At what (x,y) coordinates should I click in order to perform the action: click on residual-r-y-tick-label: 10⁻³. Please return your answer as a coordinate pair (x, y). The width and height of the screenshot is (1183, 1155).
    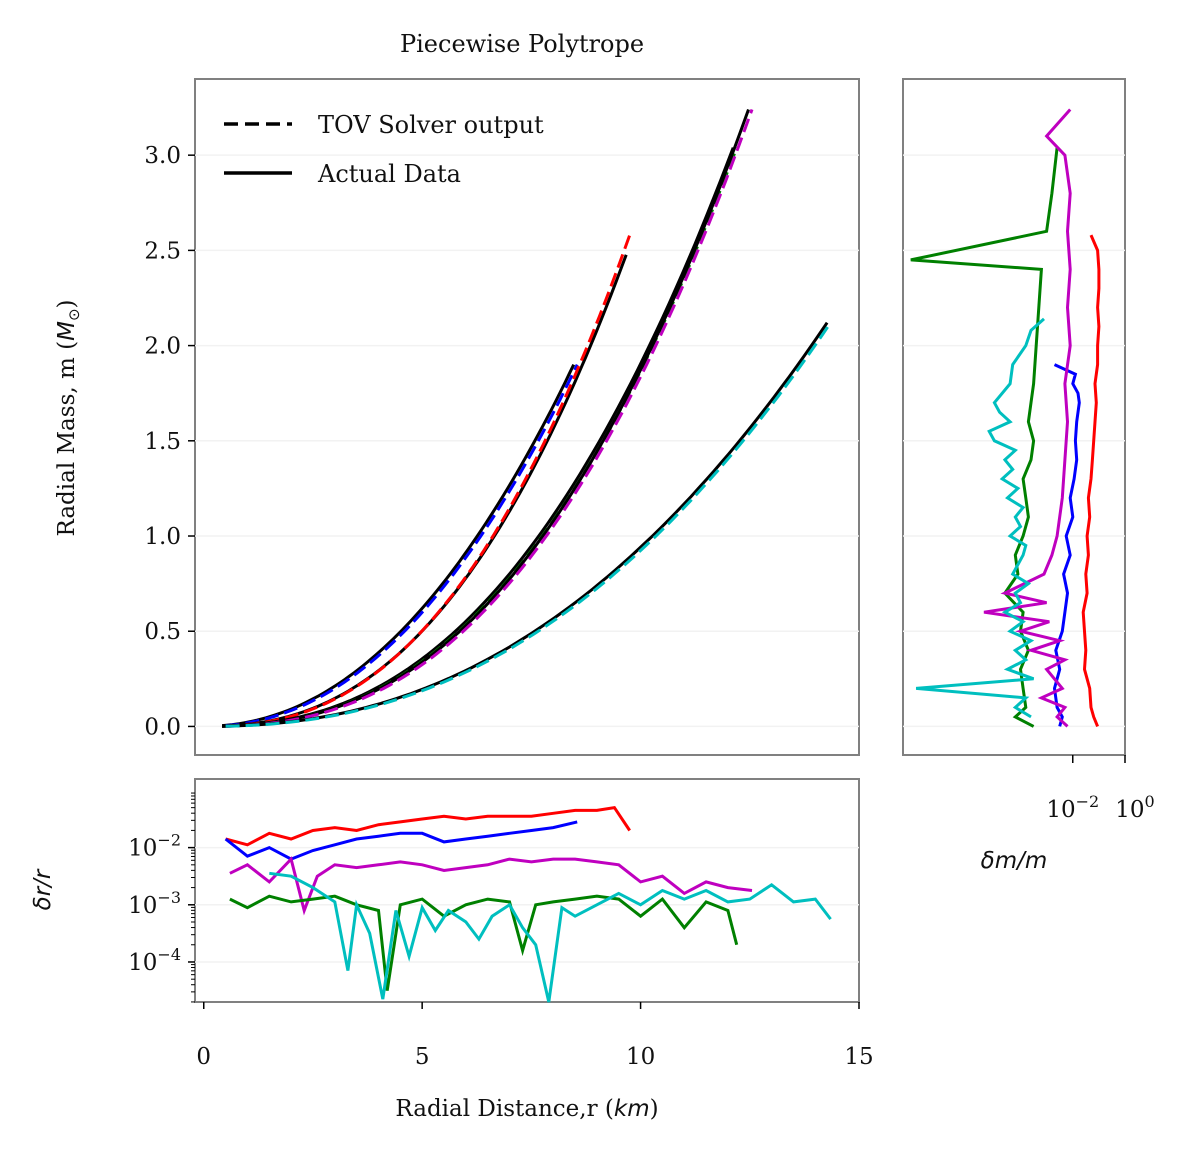
    Looking at the image, I should click on (154, 903).